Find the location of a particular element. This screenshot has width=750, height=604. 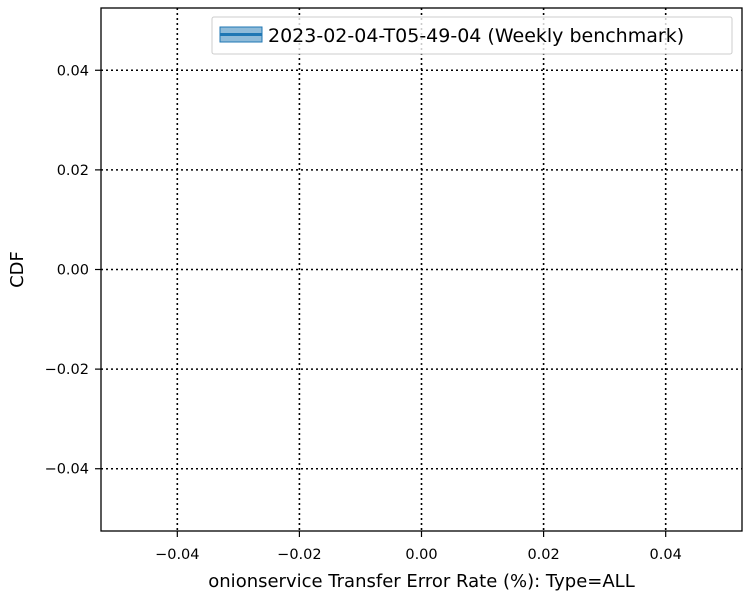

x-tick-label: 0.00 is located at coordinates (421, 555).